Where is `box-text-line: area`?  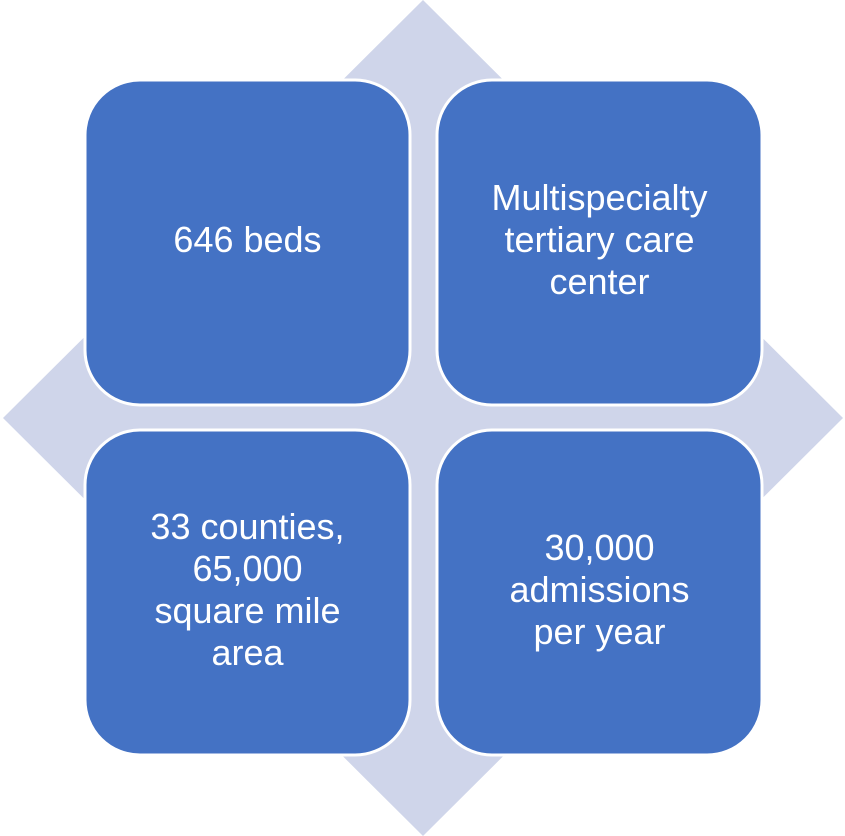 box-text-line: area is located at coordinates (247, 652).